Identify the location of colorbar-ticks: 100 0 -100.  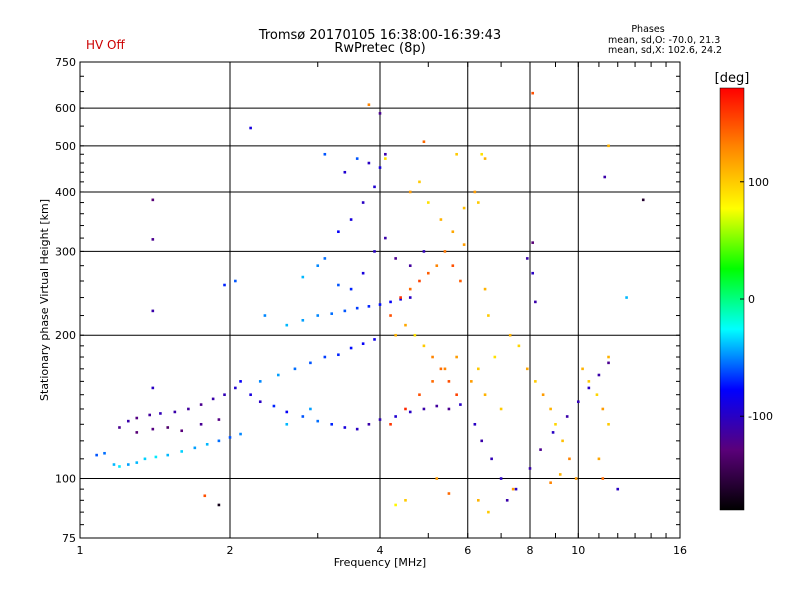
(756, 299).